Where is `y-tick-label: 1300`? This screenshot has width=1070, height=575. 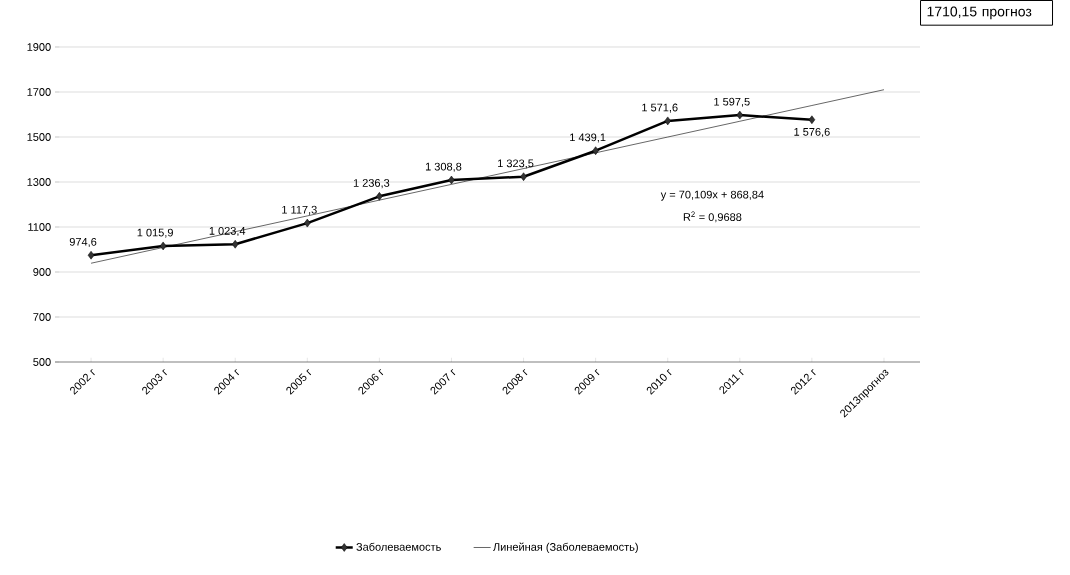
y-tick-label: 1300 is located at coordinates (39, 182).